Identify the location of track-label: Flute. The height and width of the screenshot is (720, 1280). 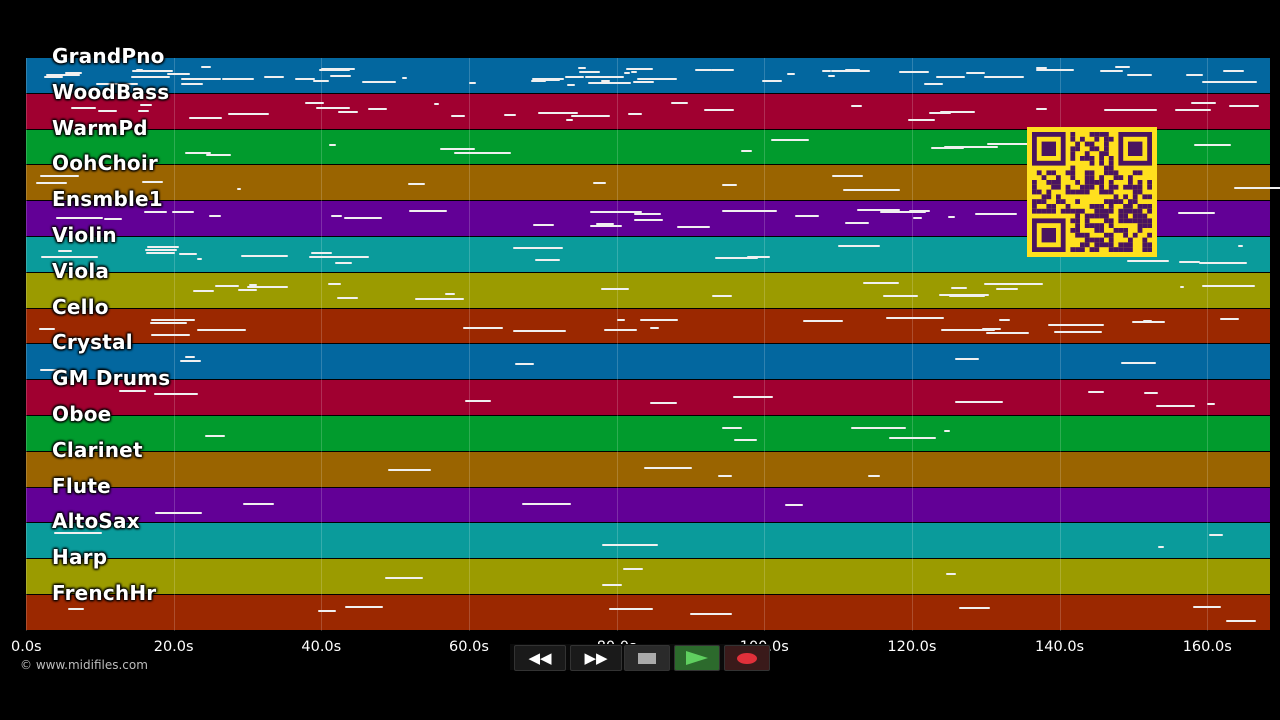
(81, 485).